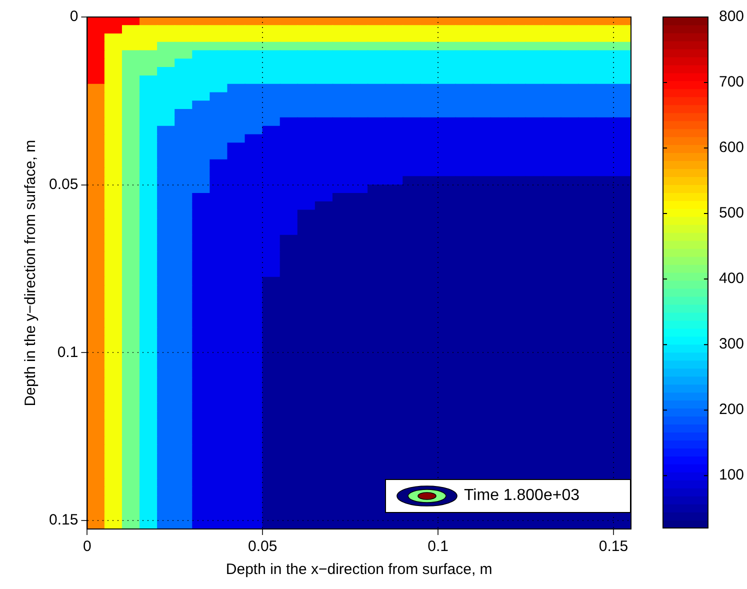 The image size is (747, 589). I want to click on color-bar-label: 200, so click(731, 409).